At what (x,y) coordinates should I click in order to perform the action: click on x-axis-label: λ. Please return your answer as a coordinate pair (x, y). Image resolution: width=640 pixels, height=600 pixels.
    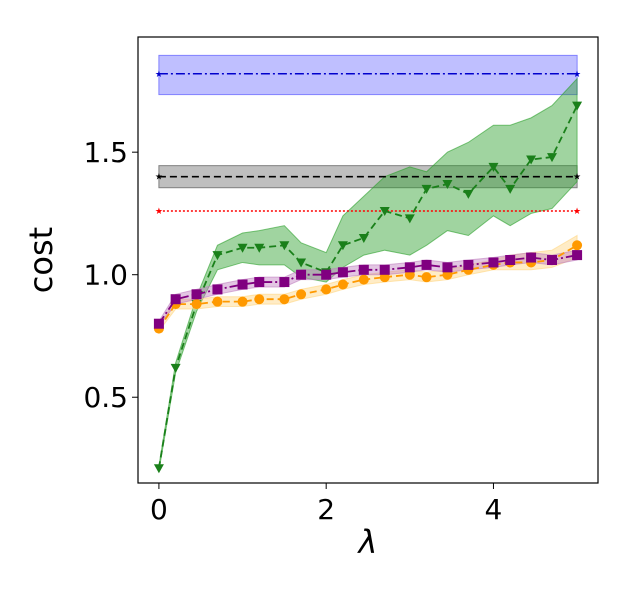
    Looking at the image, I should click on (367, 542).